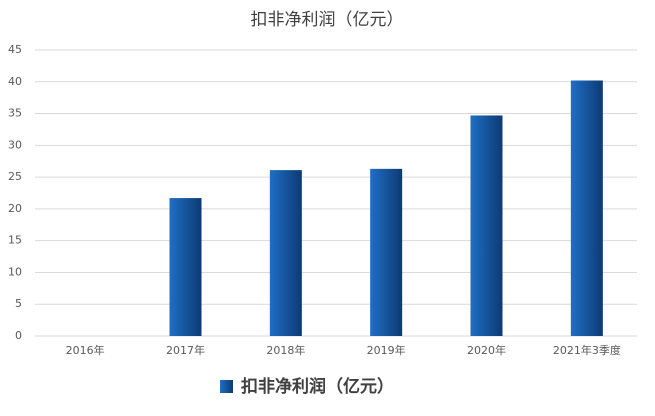  Describe the element at coordinates (18, 335) in the screenshot. I see `y-tick-label: 0` at that location.